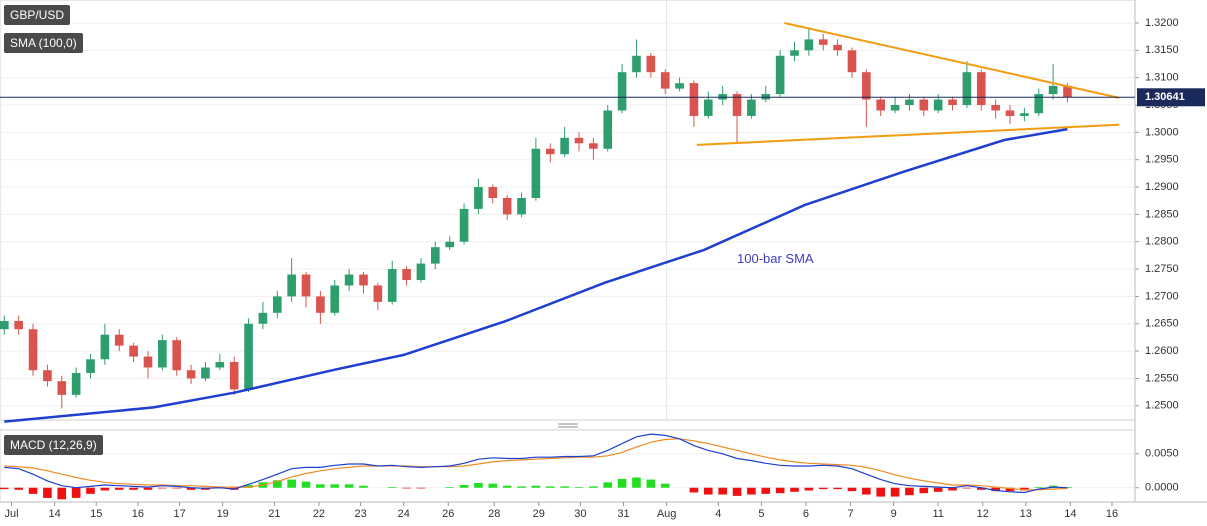  I want to click on x-tick-label: 13, so click(1026, 514).